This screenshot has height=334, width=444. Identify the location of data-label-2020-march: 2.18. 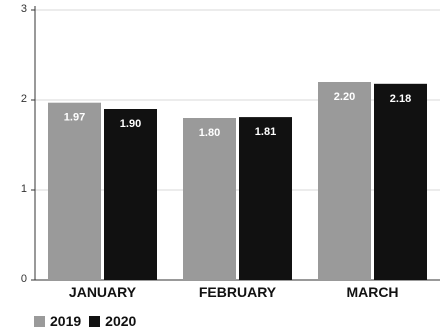
(400, 99).